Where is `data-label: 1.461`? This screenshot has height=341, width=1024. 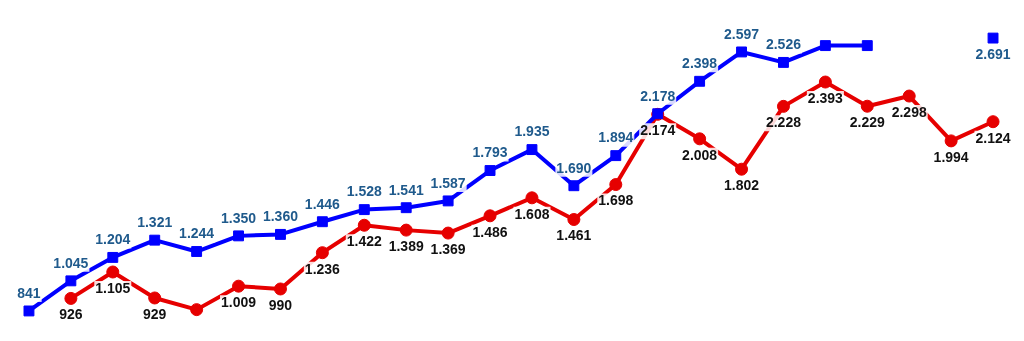 data-label: 1.461 is located at coordinates (574, 235).